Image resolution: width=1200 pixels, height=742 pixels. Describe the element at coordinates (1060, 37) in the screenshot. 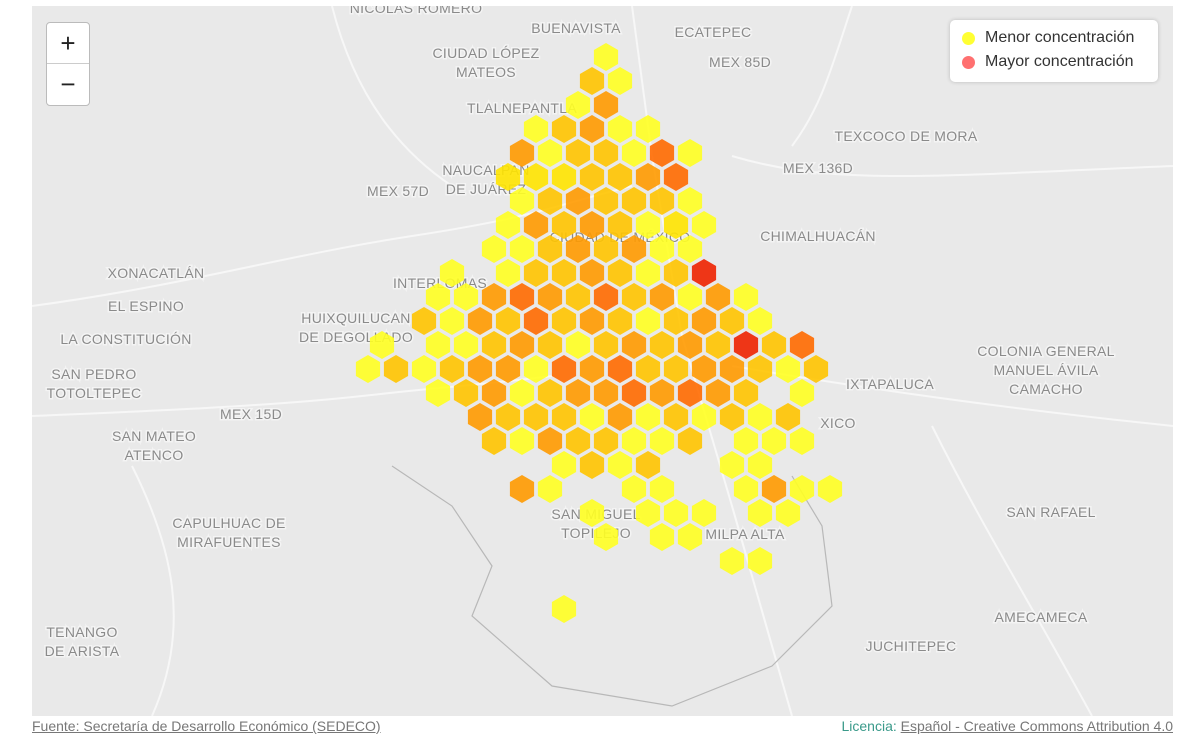

I see `legend-label: Menor concentración` at that location.